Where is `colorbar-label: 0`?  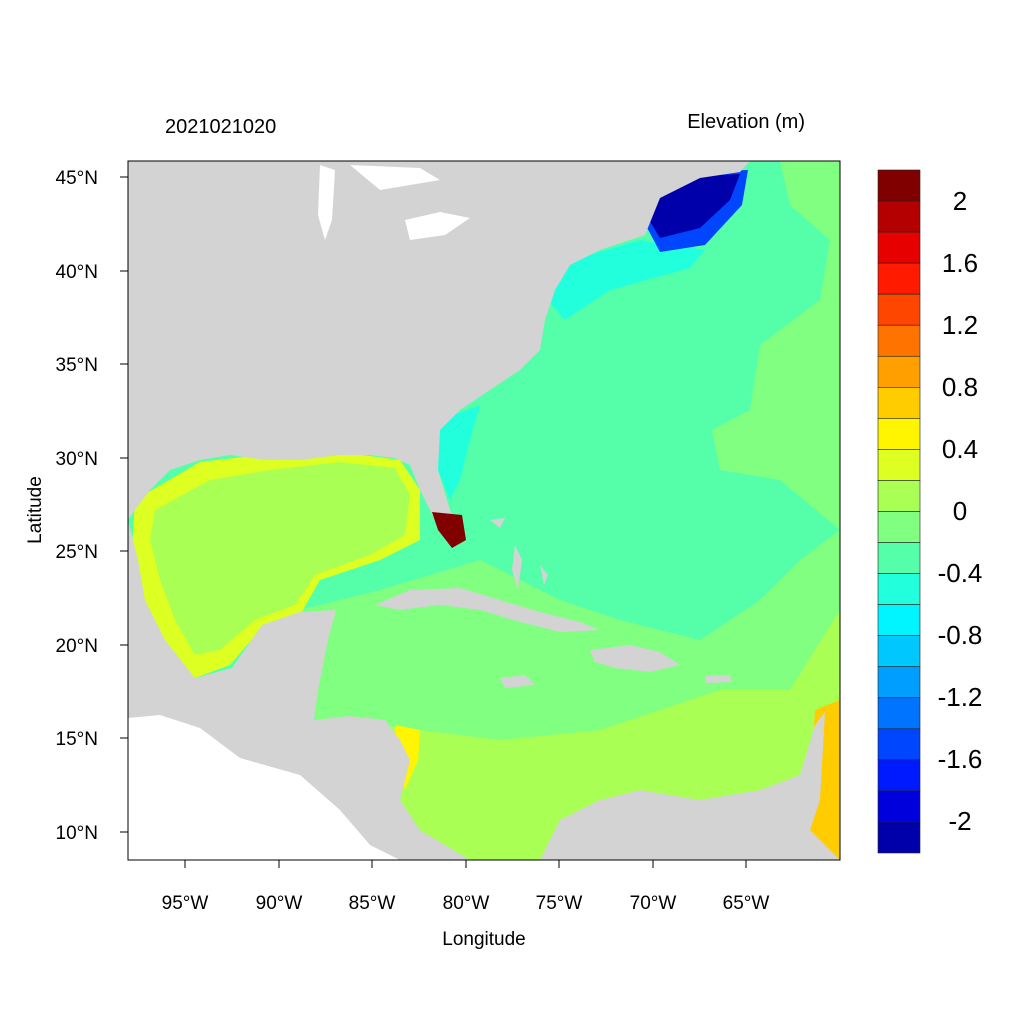
colorbar-label: 0 is located at coordinates (960, 511).